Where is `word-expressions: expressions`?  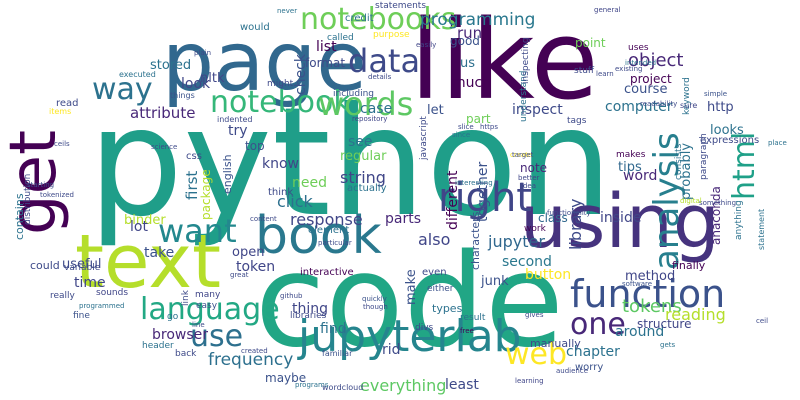
word-expressions: expressions is located at coordinates (730, 140).